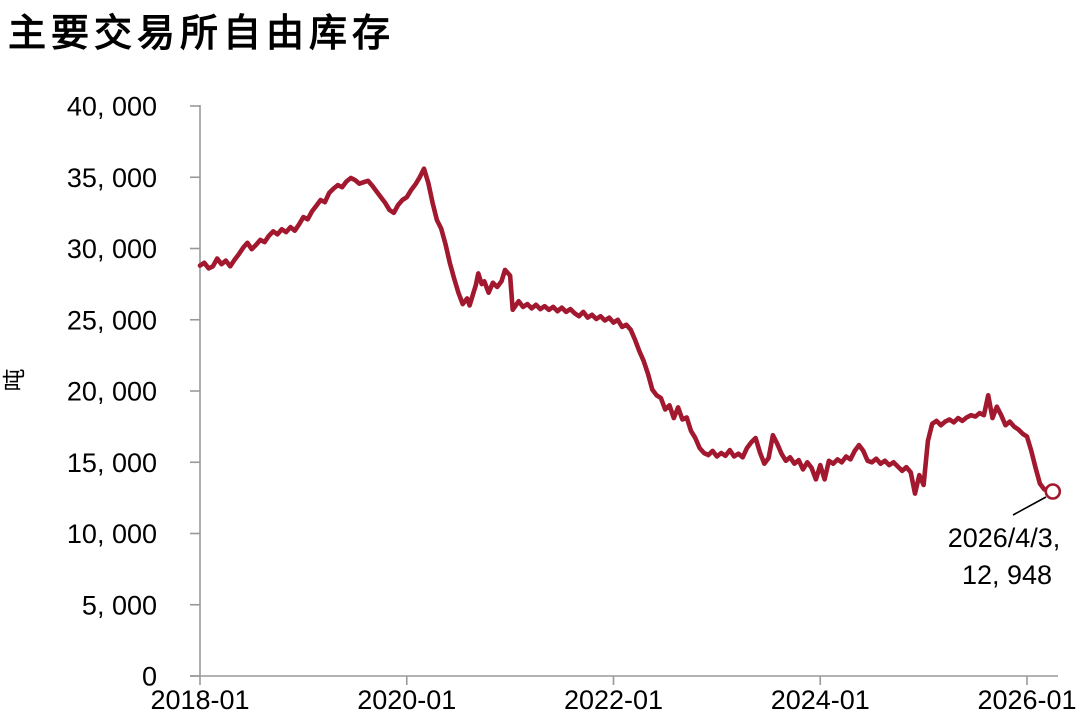  Describe the element at coordinates (195, 391) in the screenshot. I see `y-axis-ticks` at that location.